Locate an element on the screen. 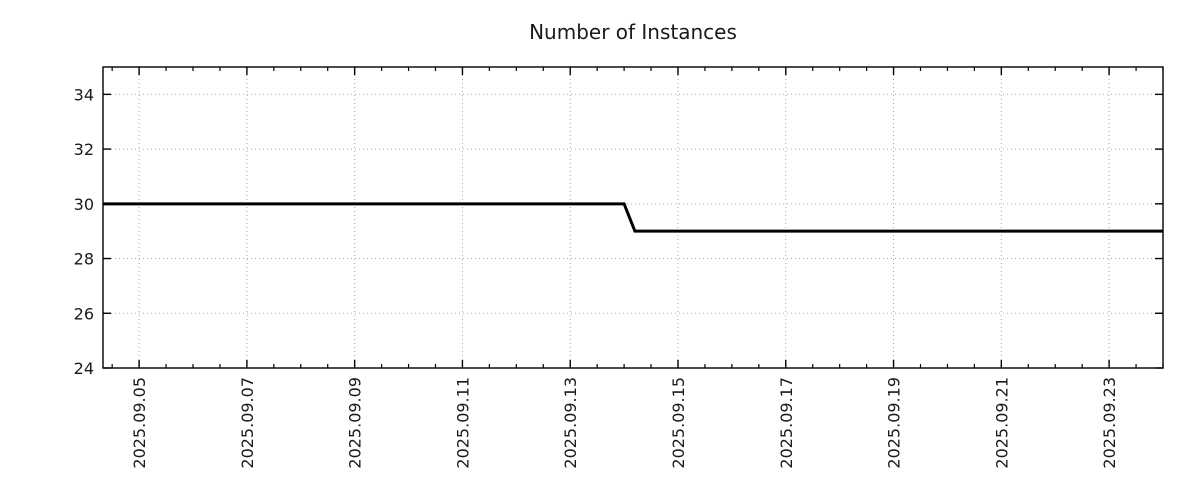 The height and width of the screenshot is (500, 1200). x-tick-label: 2025.09.07 is located at coordinates (247, 423).